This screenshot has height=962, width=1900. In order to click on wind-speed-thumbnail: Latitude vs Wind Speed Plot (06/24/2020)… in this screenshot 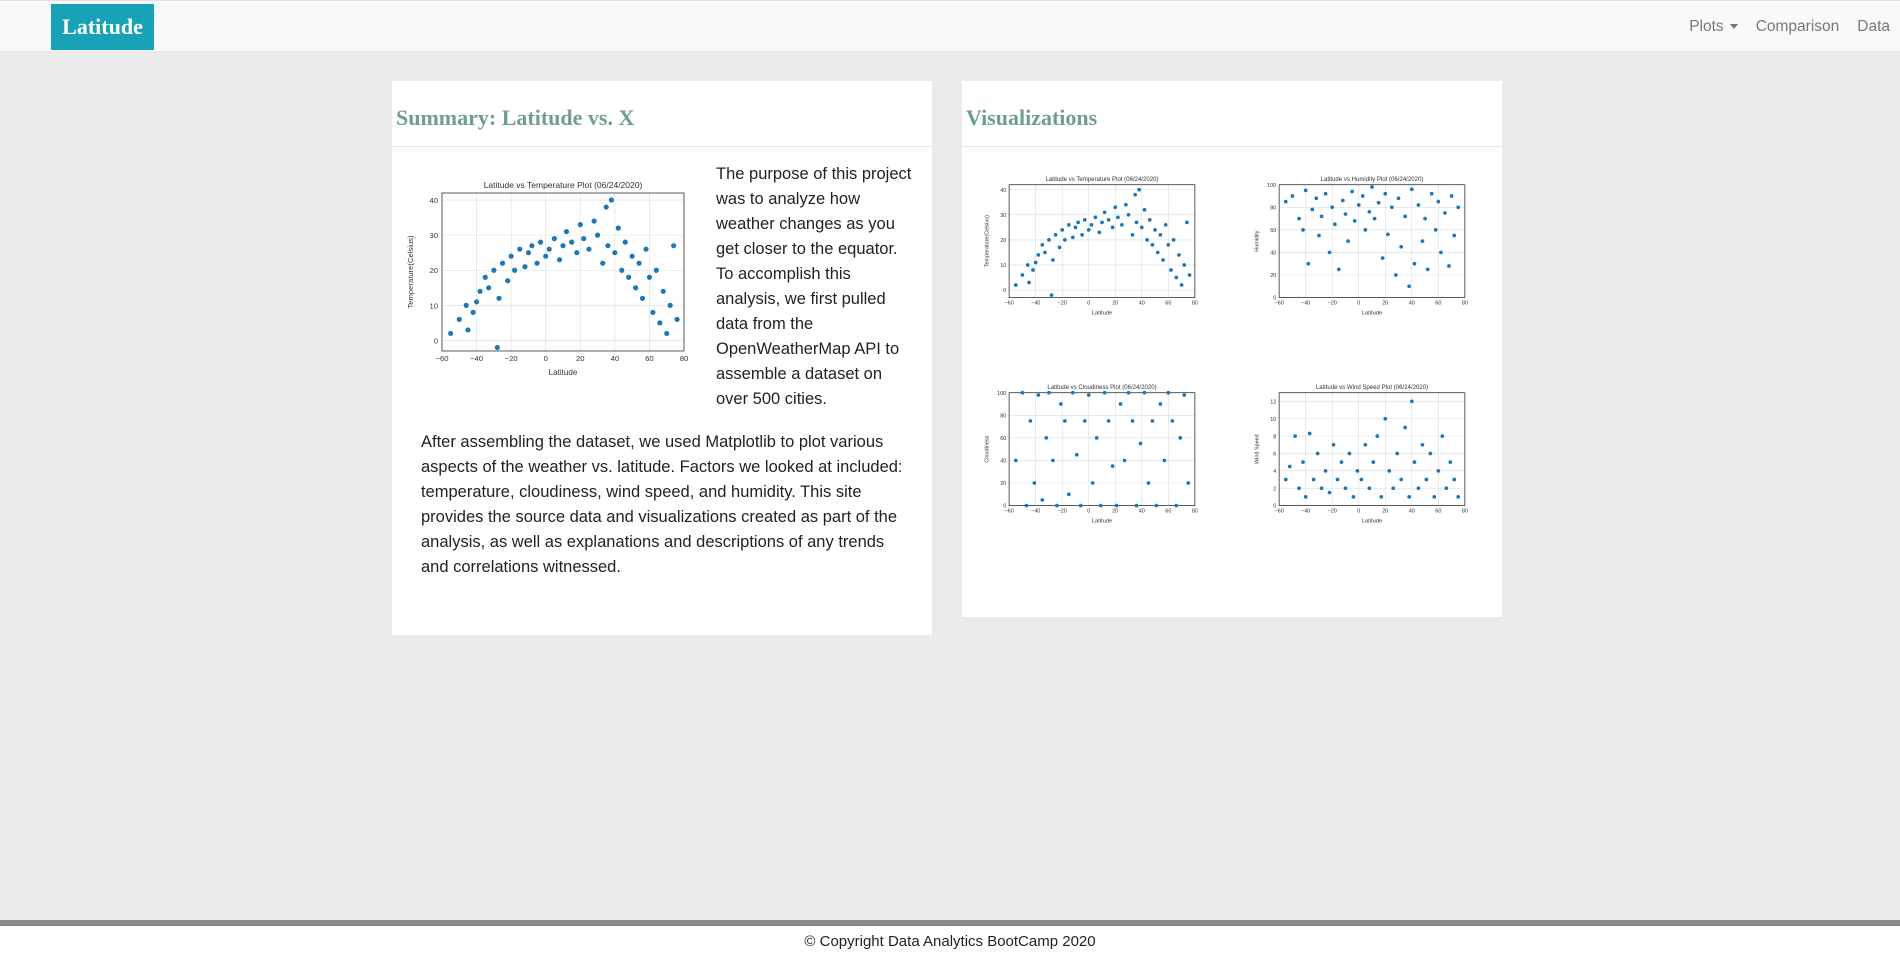, I will do `click(1362, 452)`.